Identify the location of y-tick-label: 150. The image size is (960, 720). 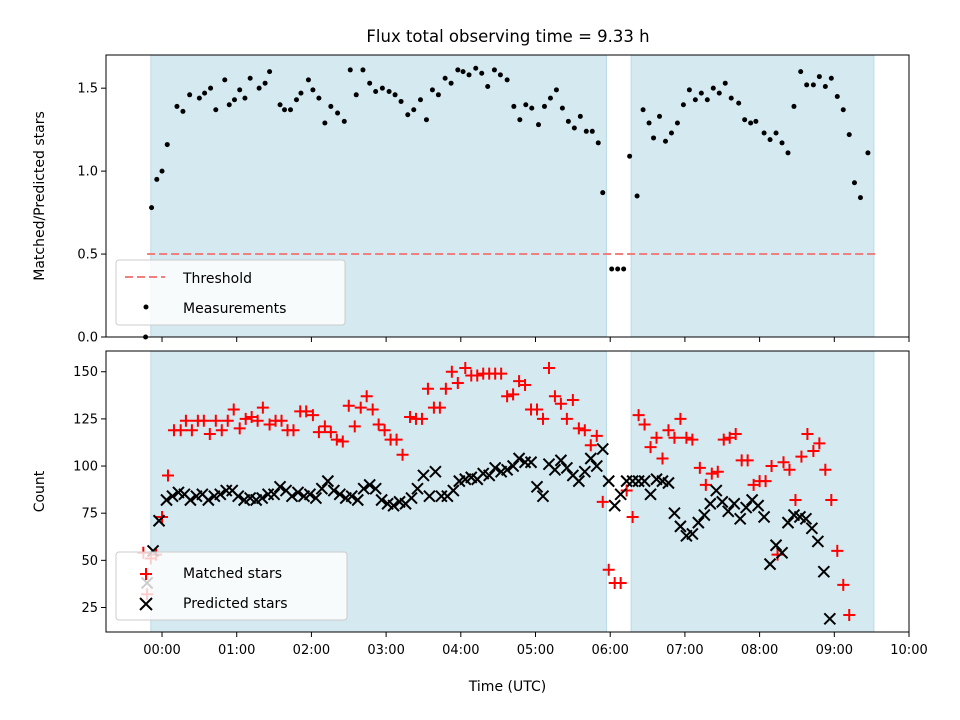
(85, 372).